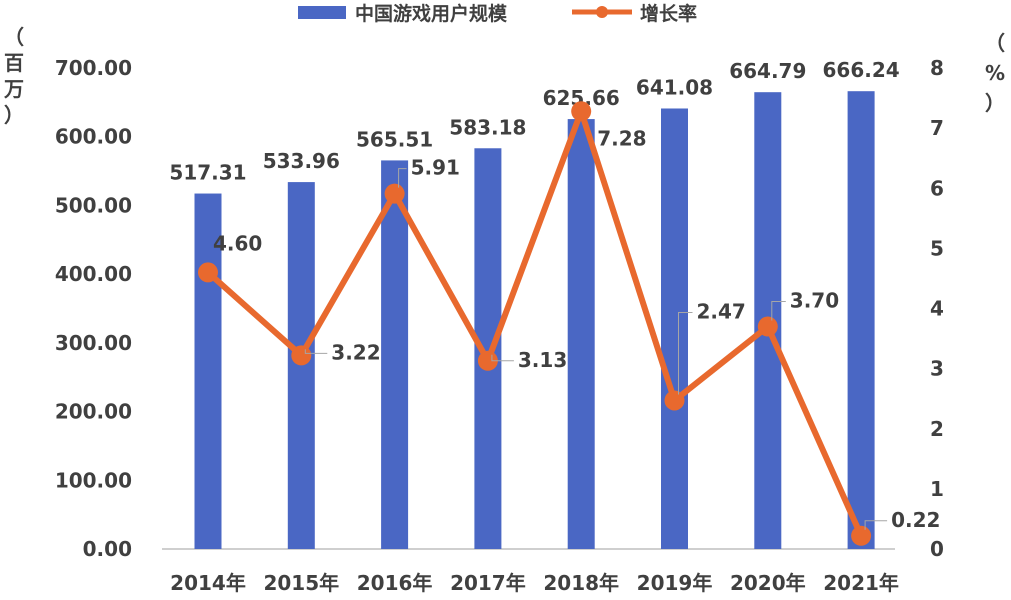  Describe the element at coordinates (487, 127) in the screenshot. I see `bar-data-label: 583.18` at that location.